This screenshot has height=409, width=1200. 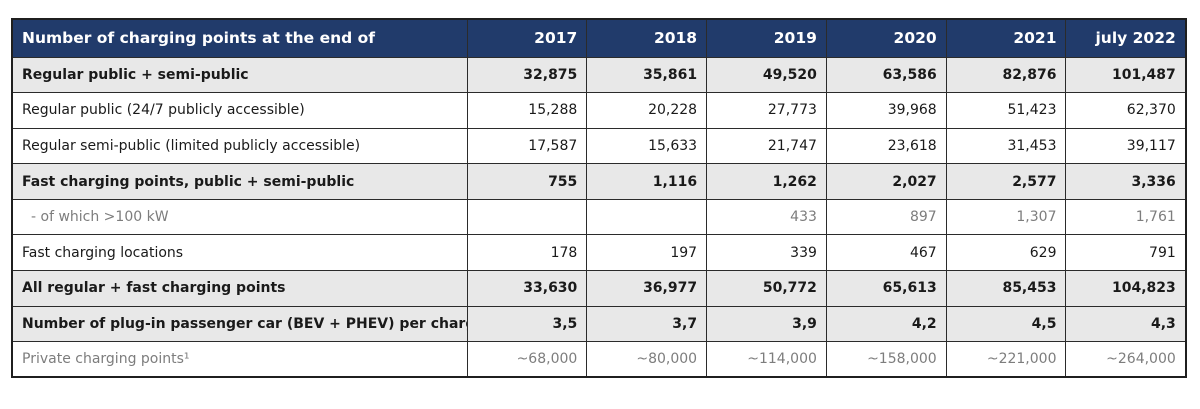 What do you see at coordinates (1006, 324) in the screenshot?
I see `value-cell: 4,5` at bounding box center [1006, 324].